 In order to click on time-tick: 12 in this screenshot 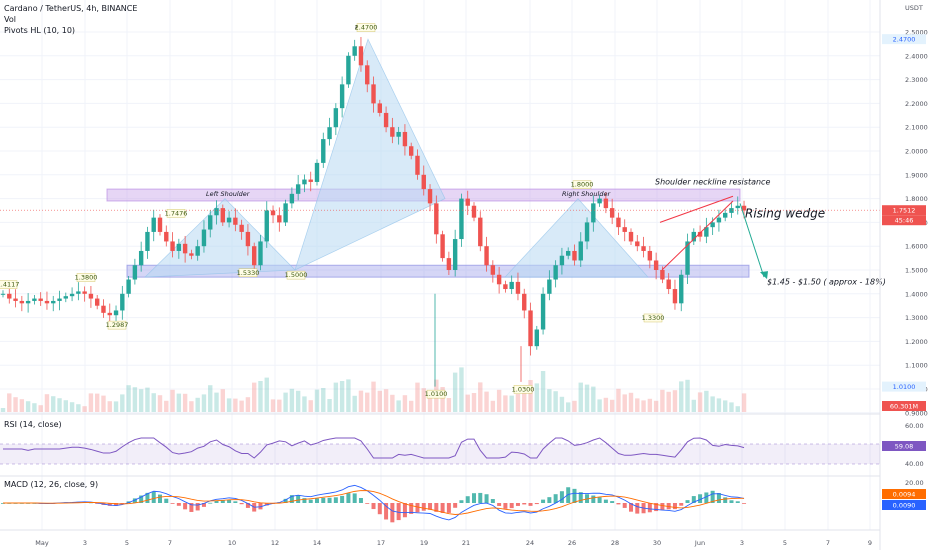, I will do `click(275, 543)`.